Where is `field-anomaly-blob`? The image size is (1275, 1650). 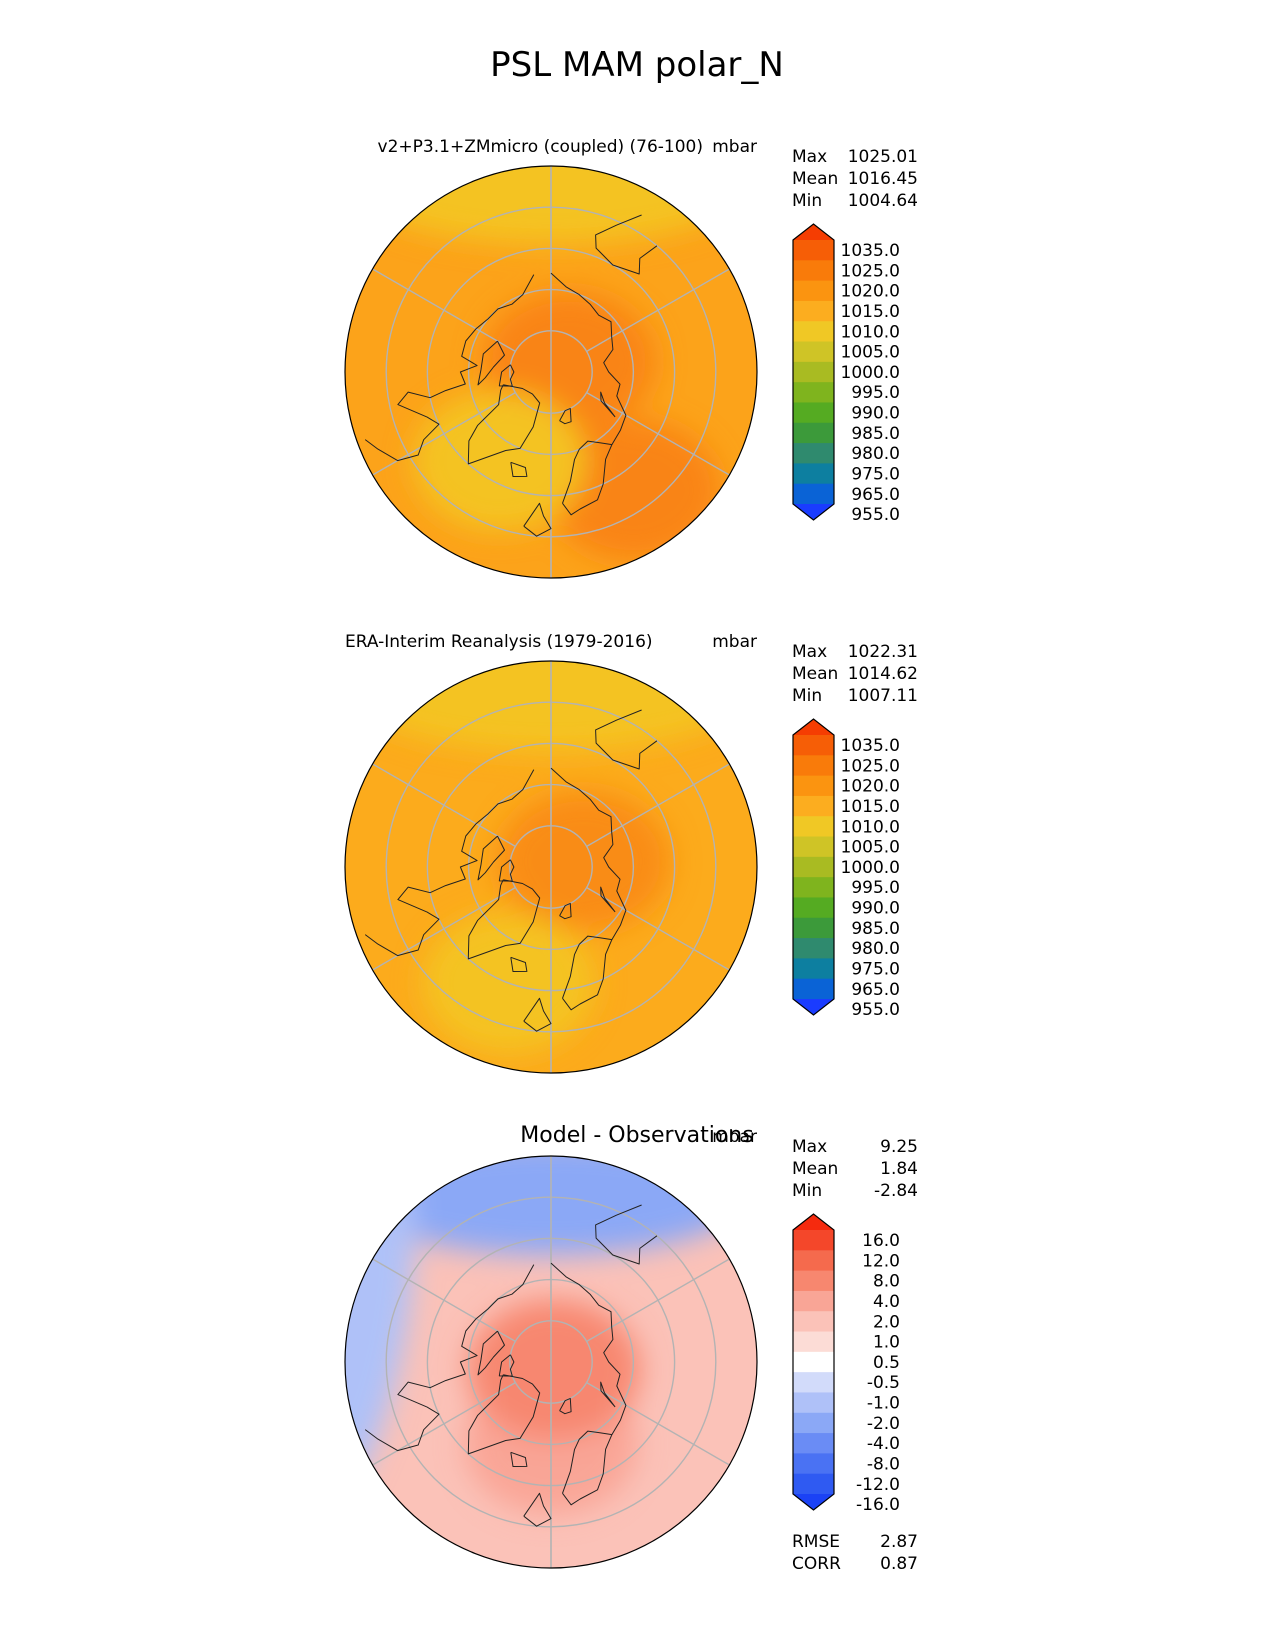 field-anomaly-blob is located at coordinates (634, 490).